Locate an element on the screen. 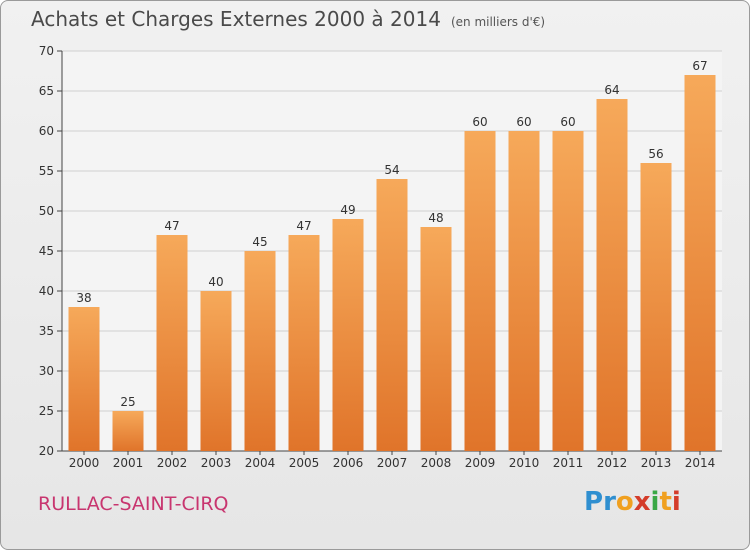  x-tick-label: 2000 is located at coordinates (84, 463).